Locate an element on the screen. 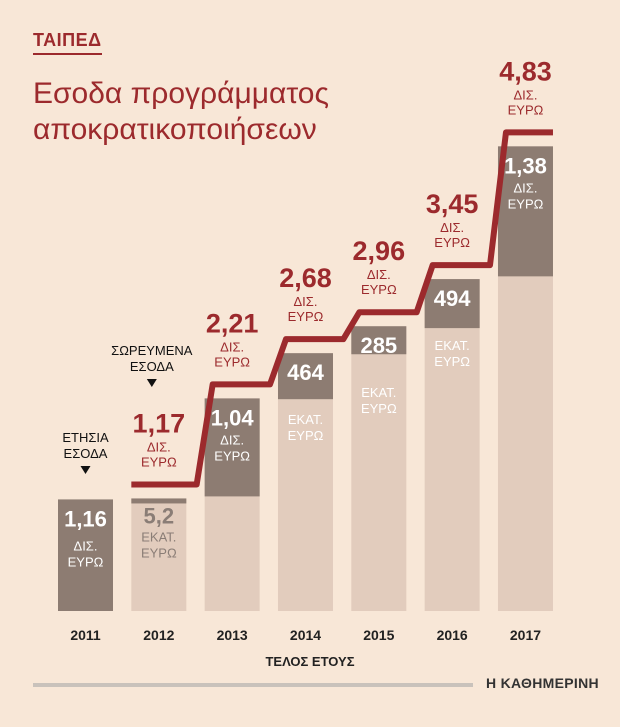 The height and width of the screenshot is (727, 620). source-tag: ΤΑΙΠΕΔ is located at coordinates (67, 42).